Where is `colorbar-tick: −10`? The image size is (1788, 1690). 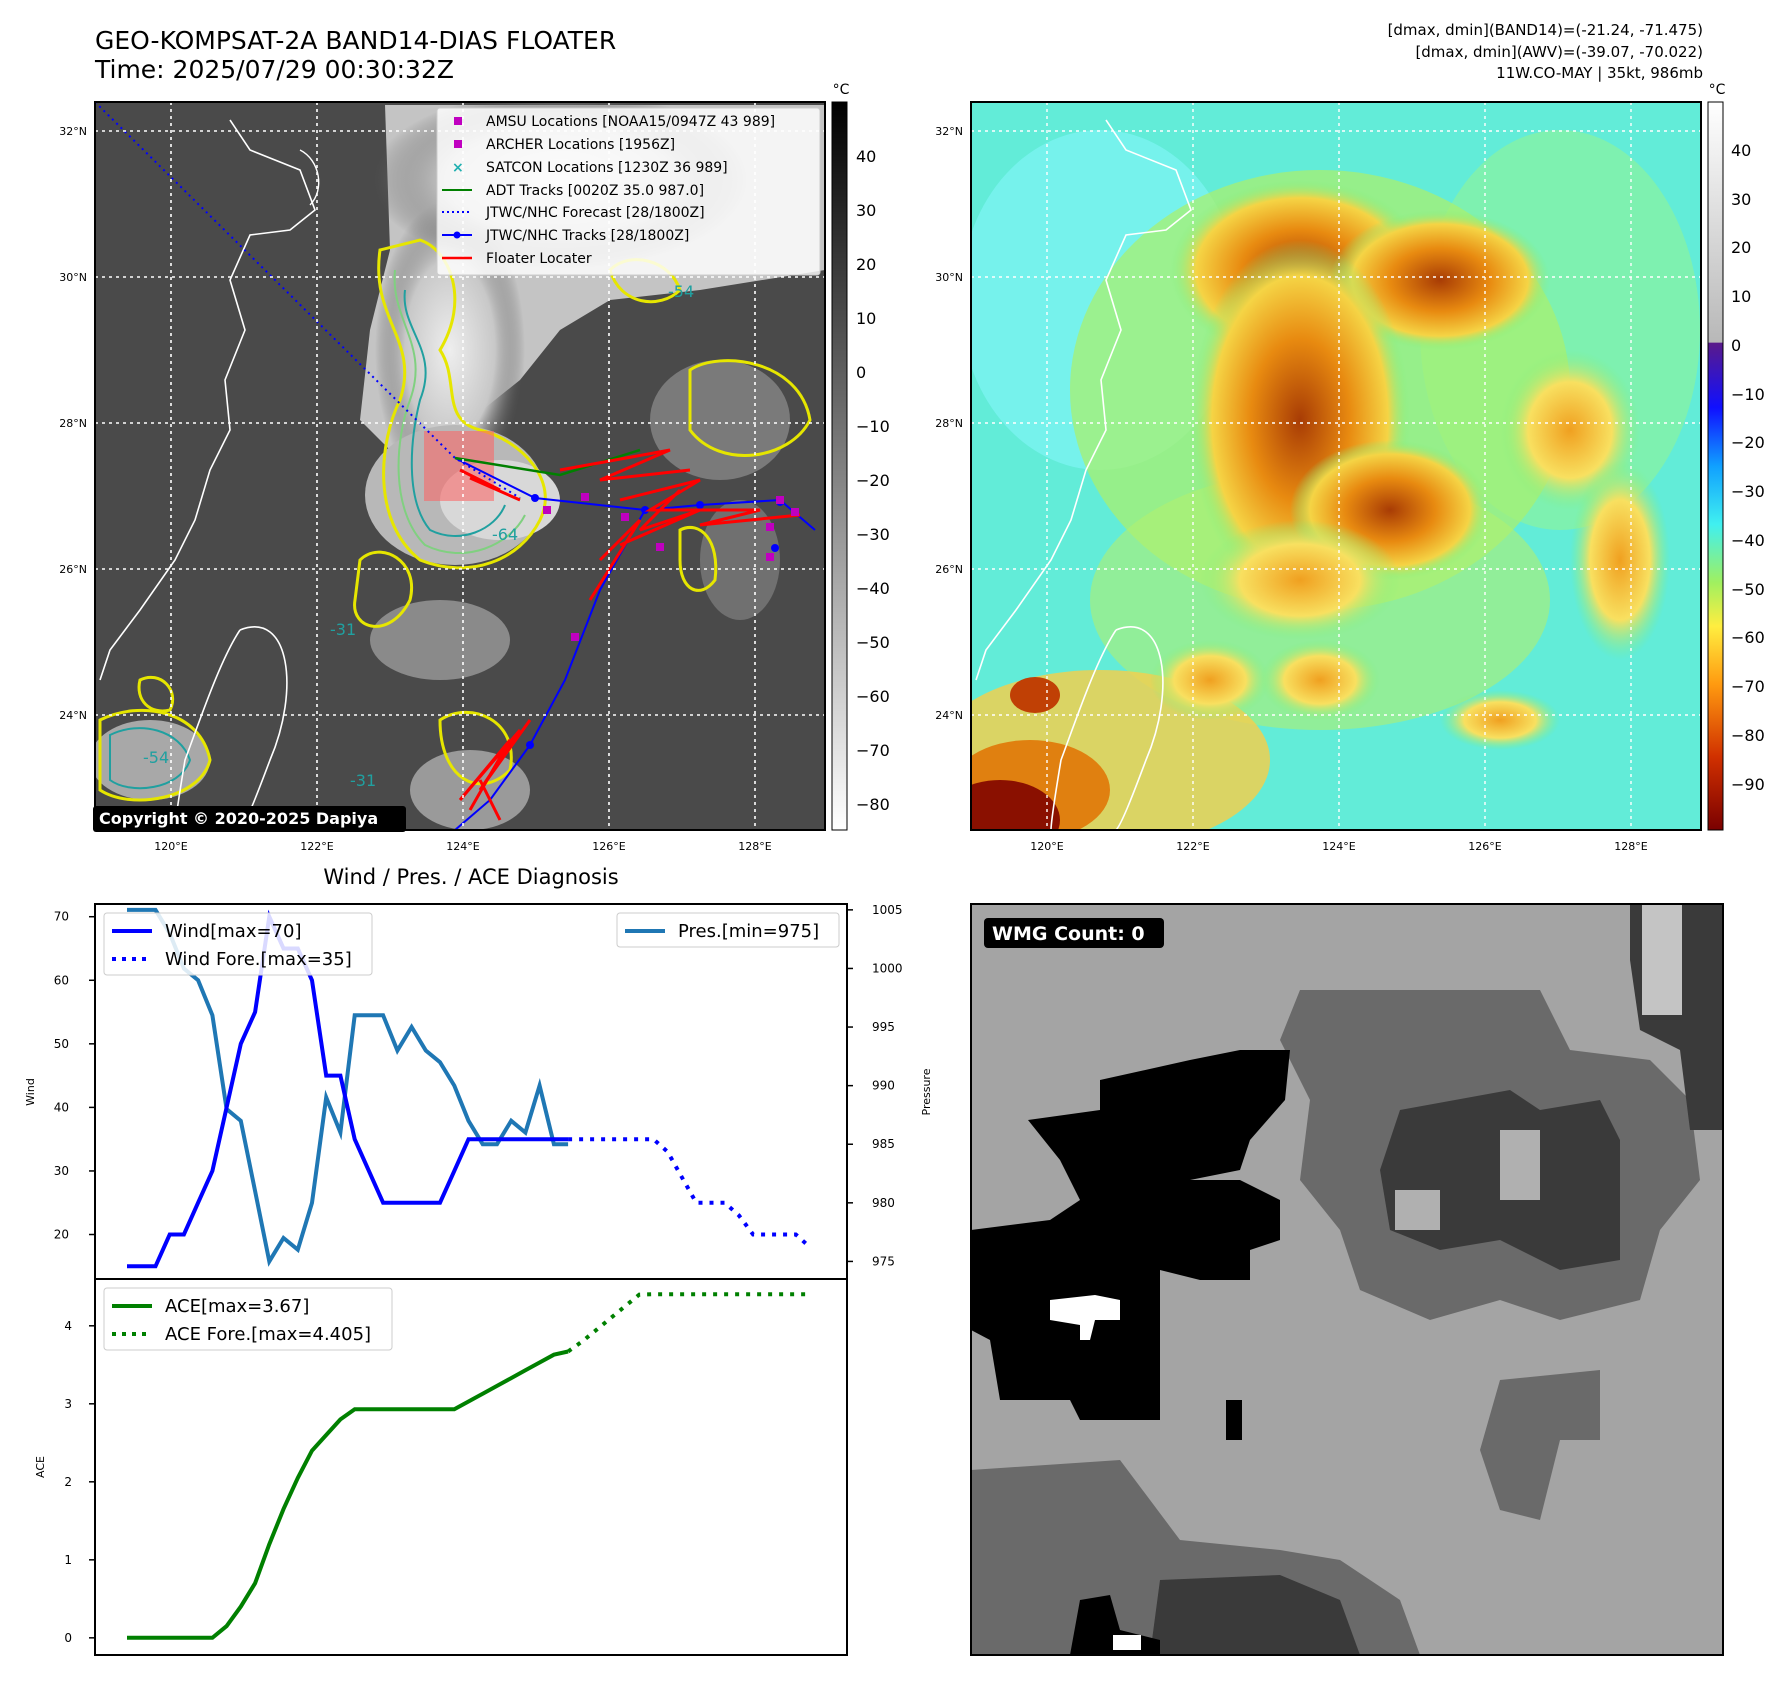
colorbar-tick: −10 is located at coordinates (873, 426).